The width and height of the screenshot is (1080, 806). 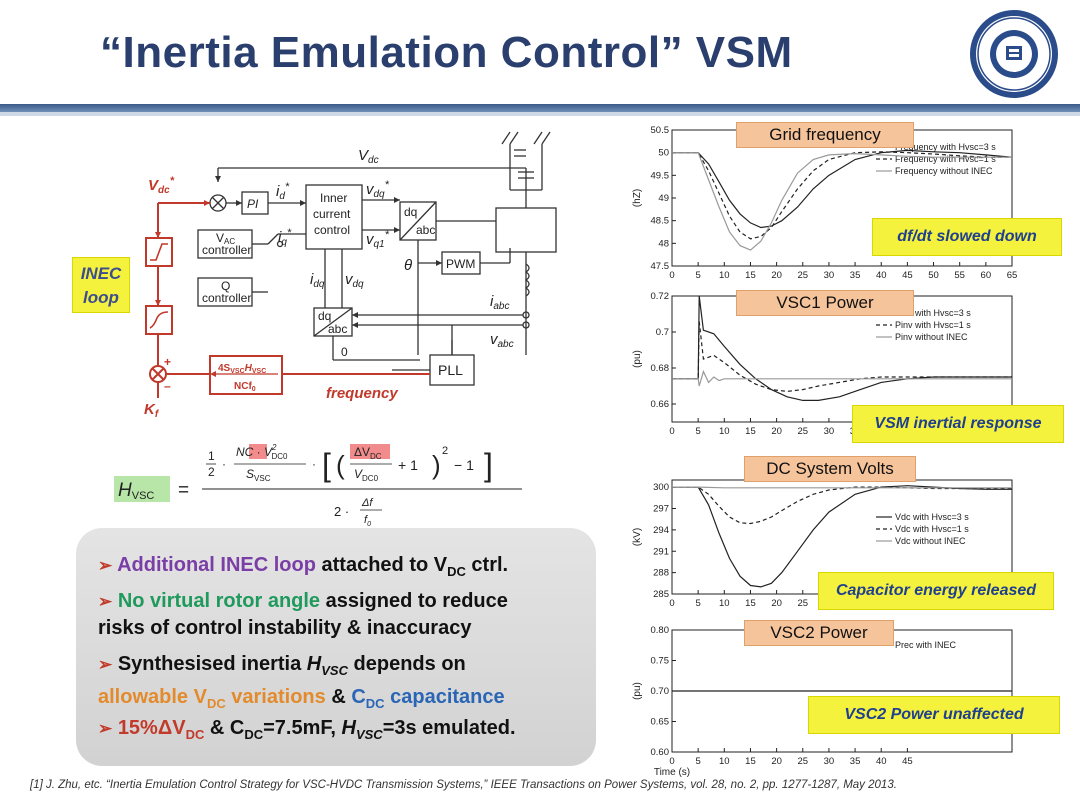 I want to click on bullet-1-end: ctrl., so click(x=487, y=565).